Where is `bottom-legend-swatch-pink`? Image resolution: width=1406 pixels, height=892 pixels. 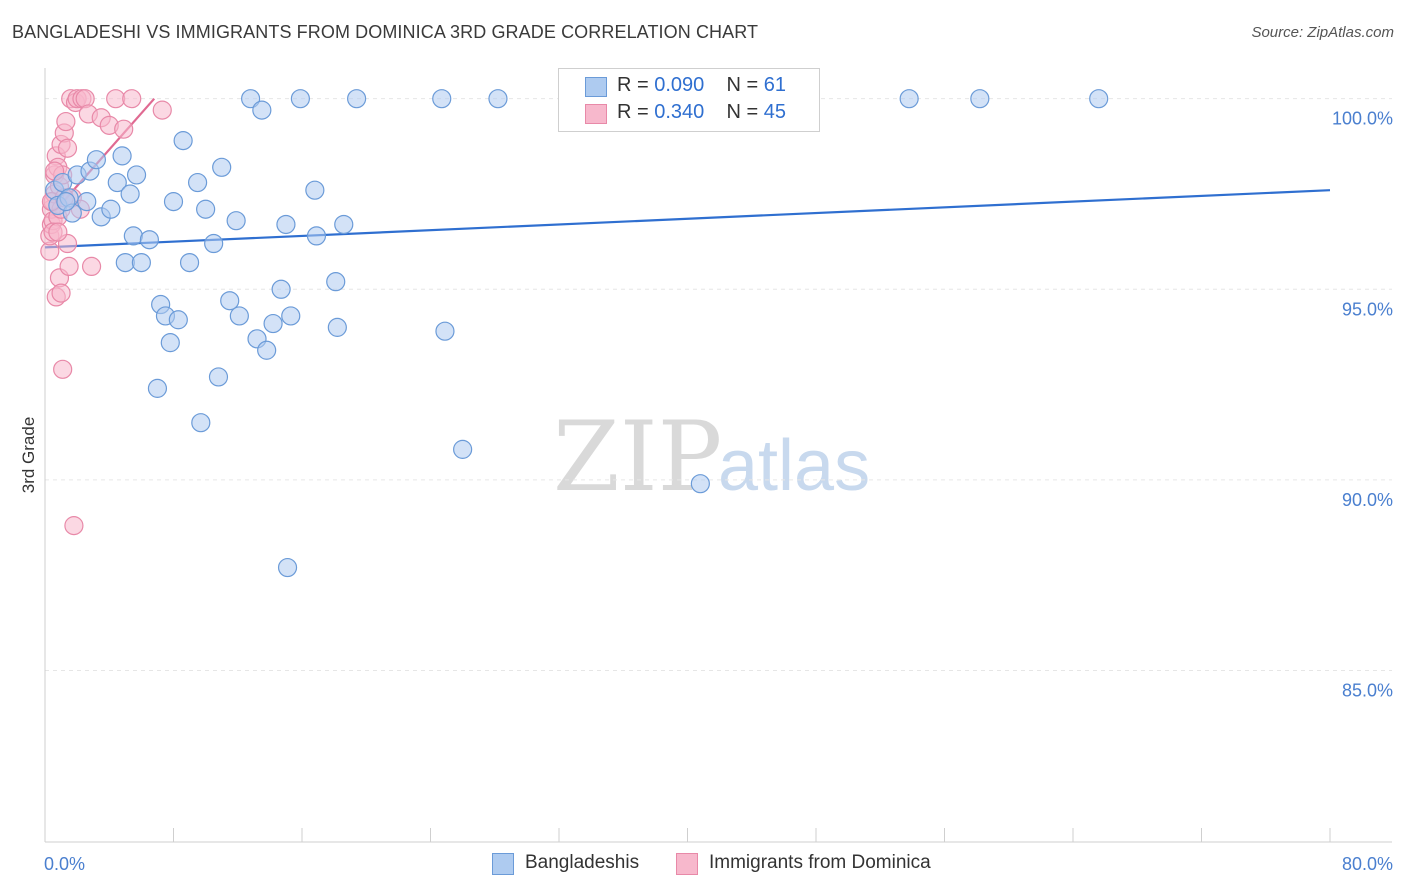 bottom-legend-swatch-pink is located at coordinates (687, 864).